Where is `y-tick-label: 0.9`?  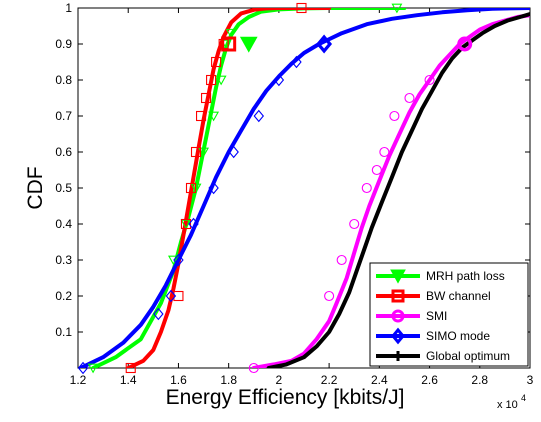 y-tick-label: 0.9 is located at coordinates (63, 44).